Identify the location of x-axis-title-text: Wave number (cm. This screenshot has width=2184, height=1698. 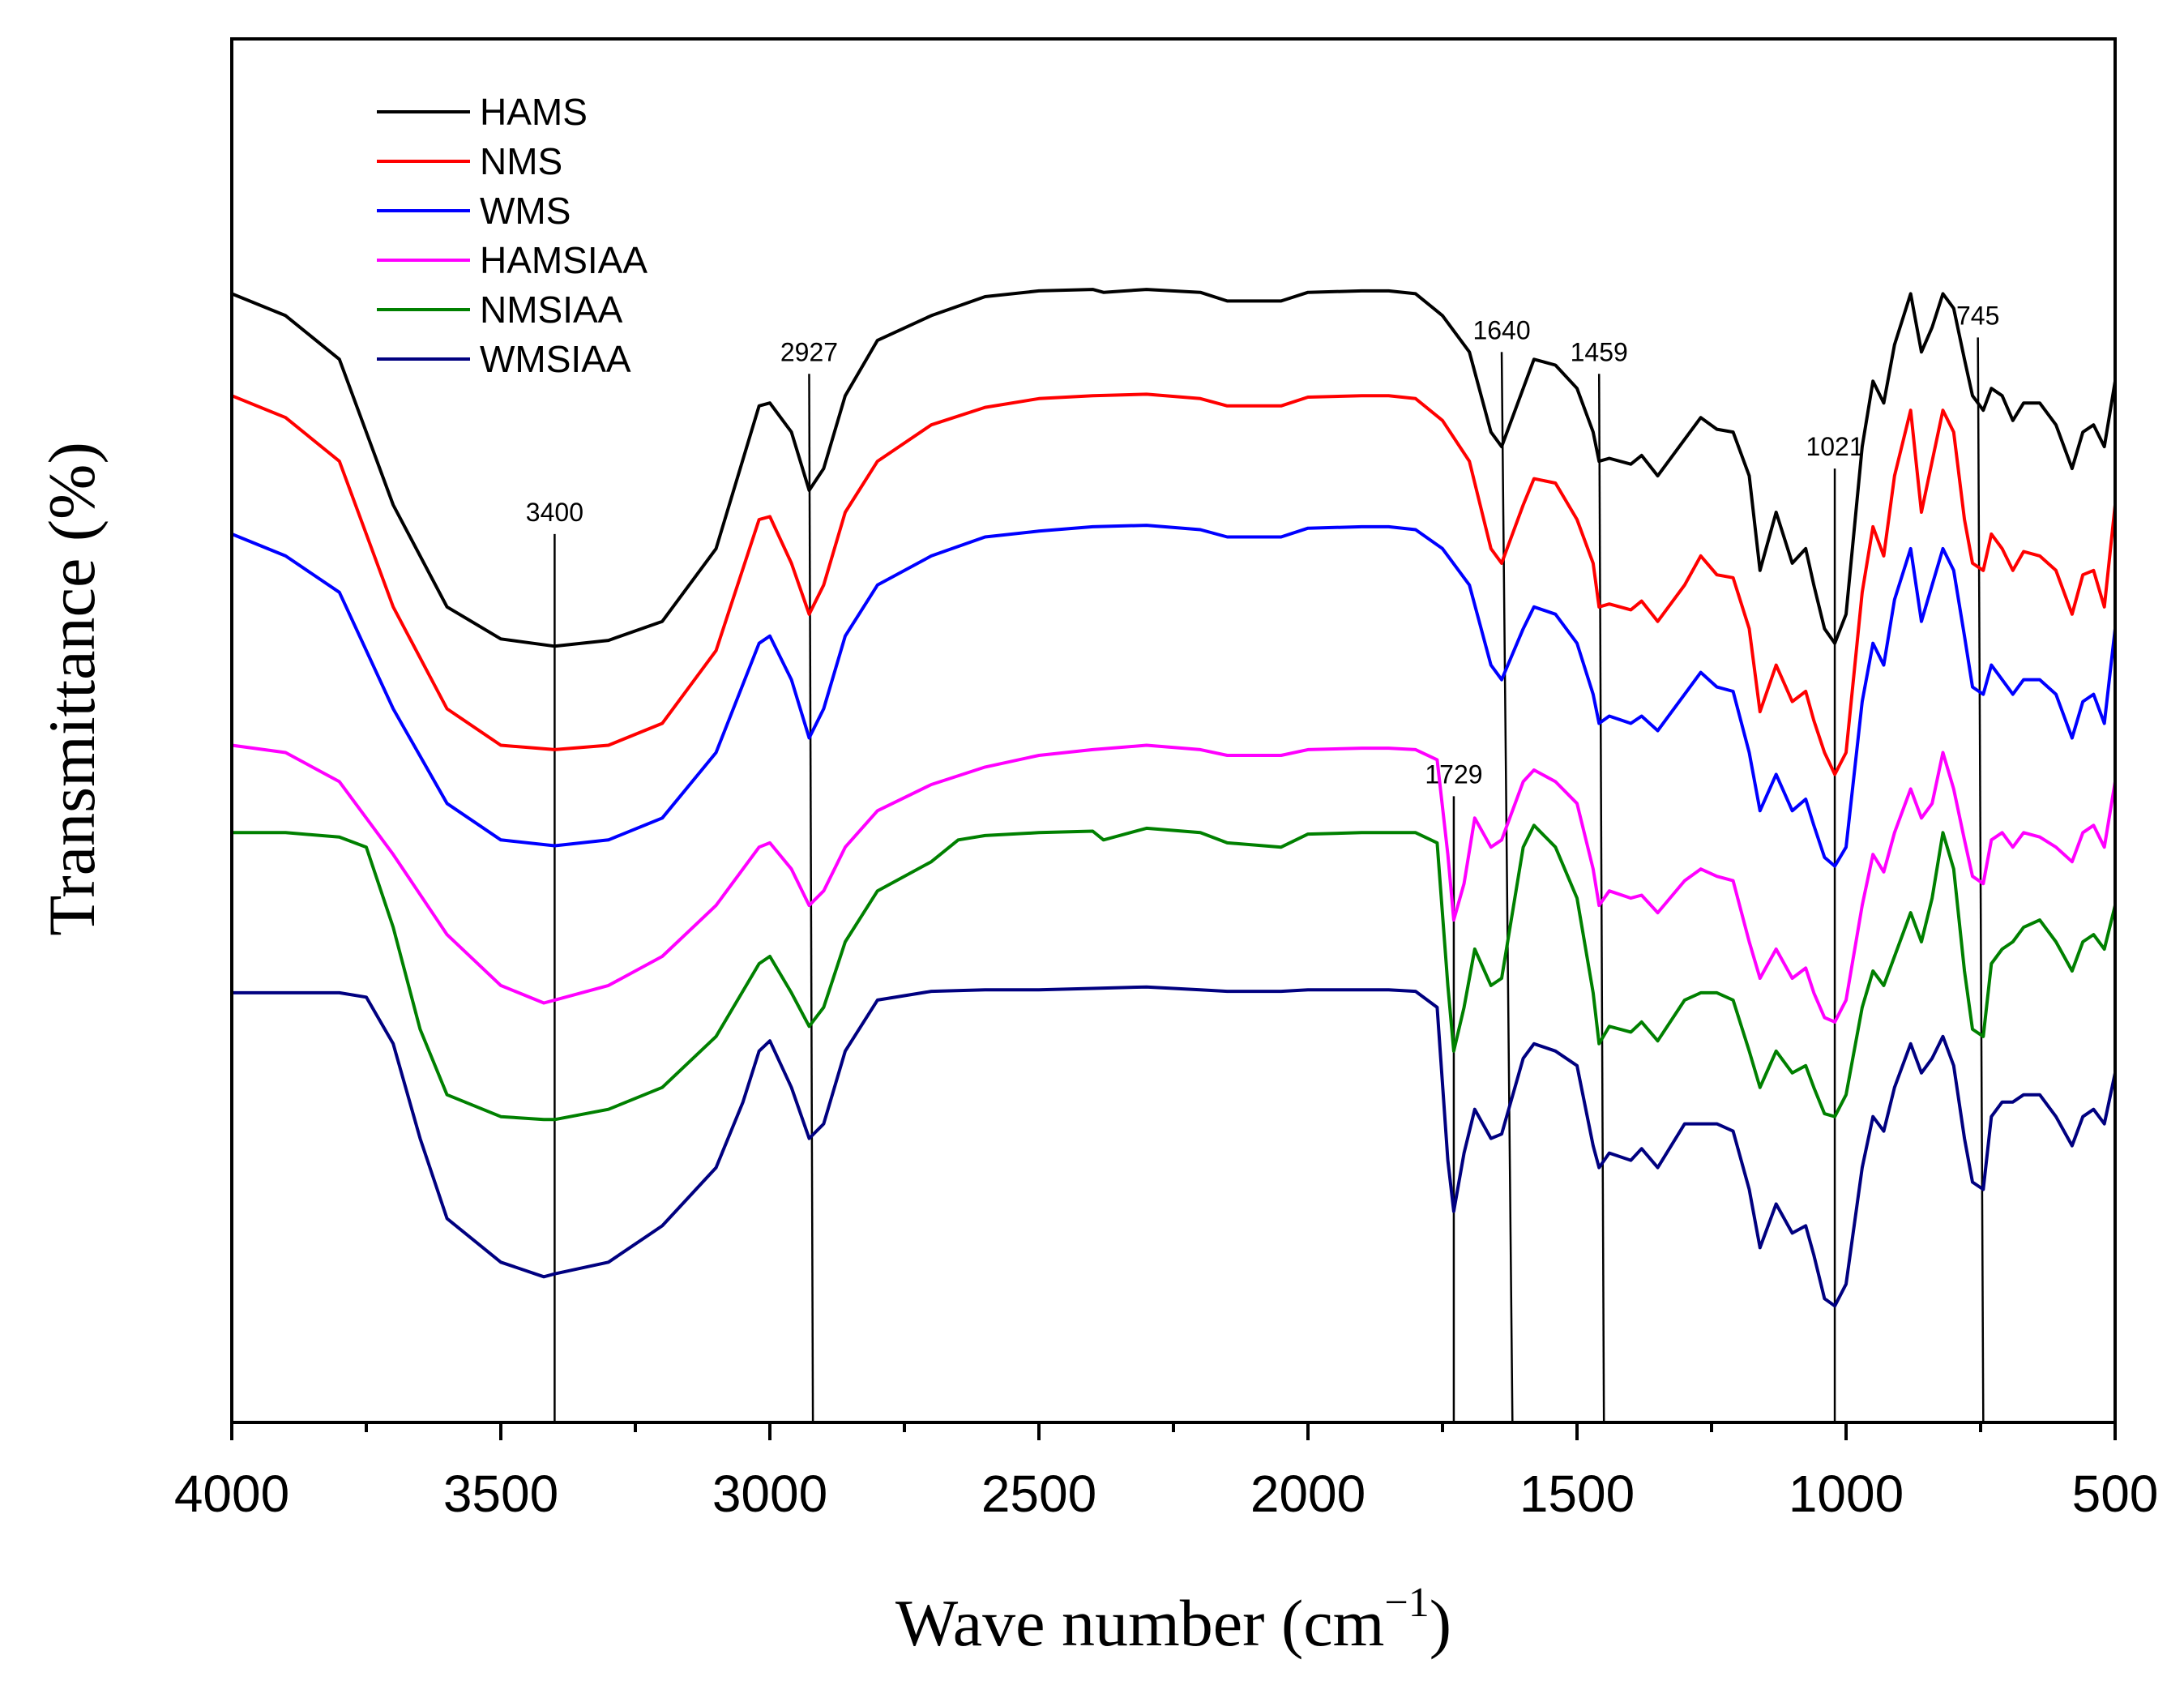
(1140, 1623).